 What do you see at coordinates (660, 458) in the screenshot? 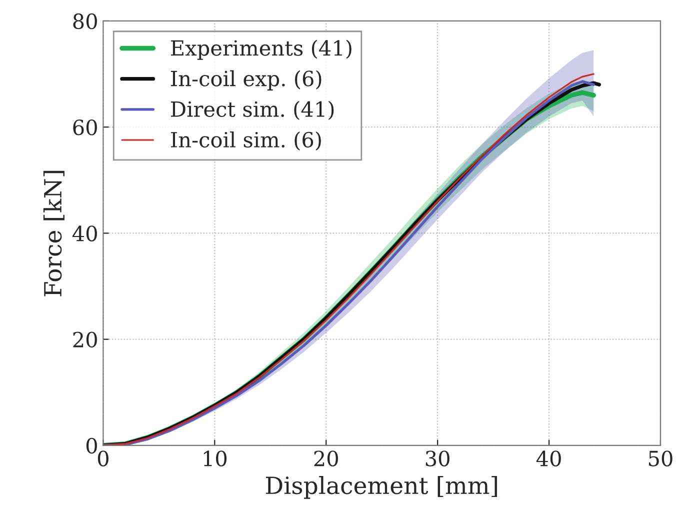
I see `x-tick-label: 50` at bounding box center [660, 458].